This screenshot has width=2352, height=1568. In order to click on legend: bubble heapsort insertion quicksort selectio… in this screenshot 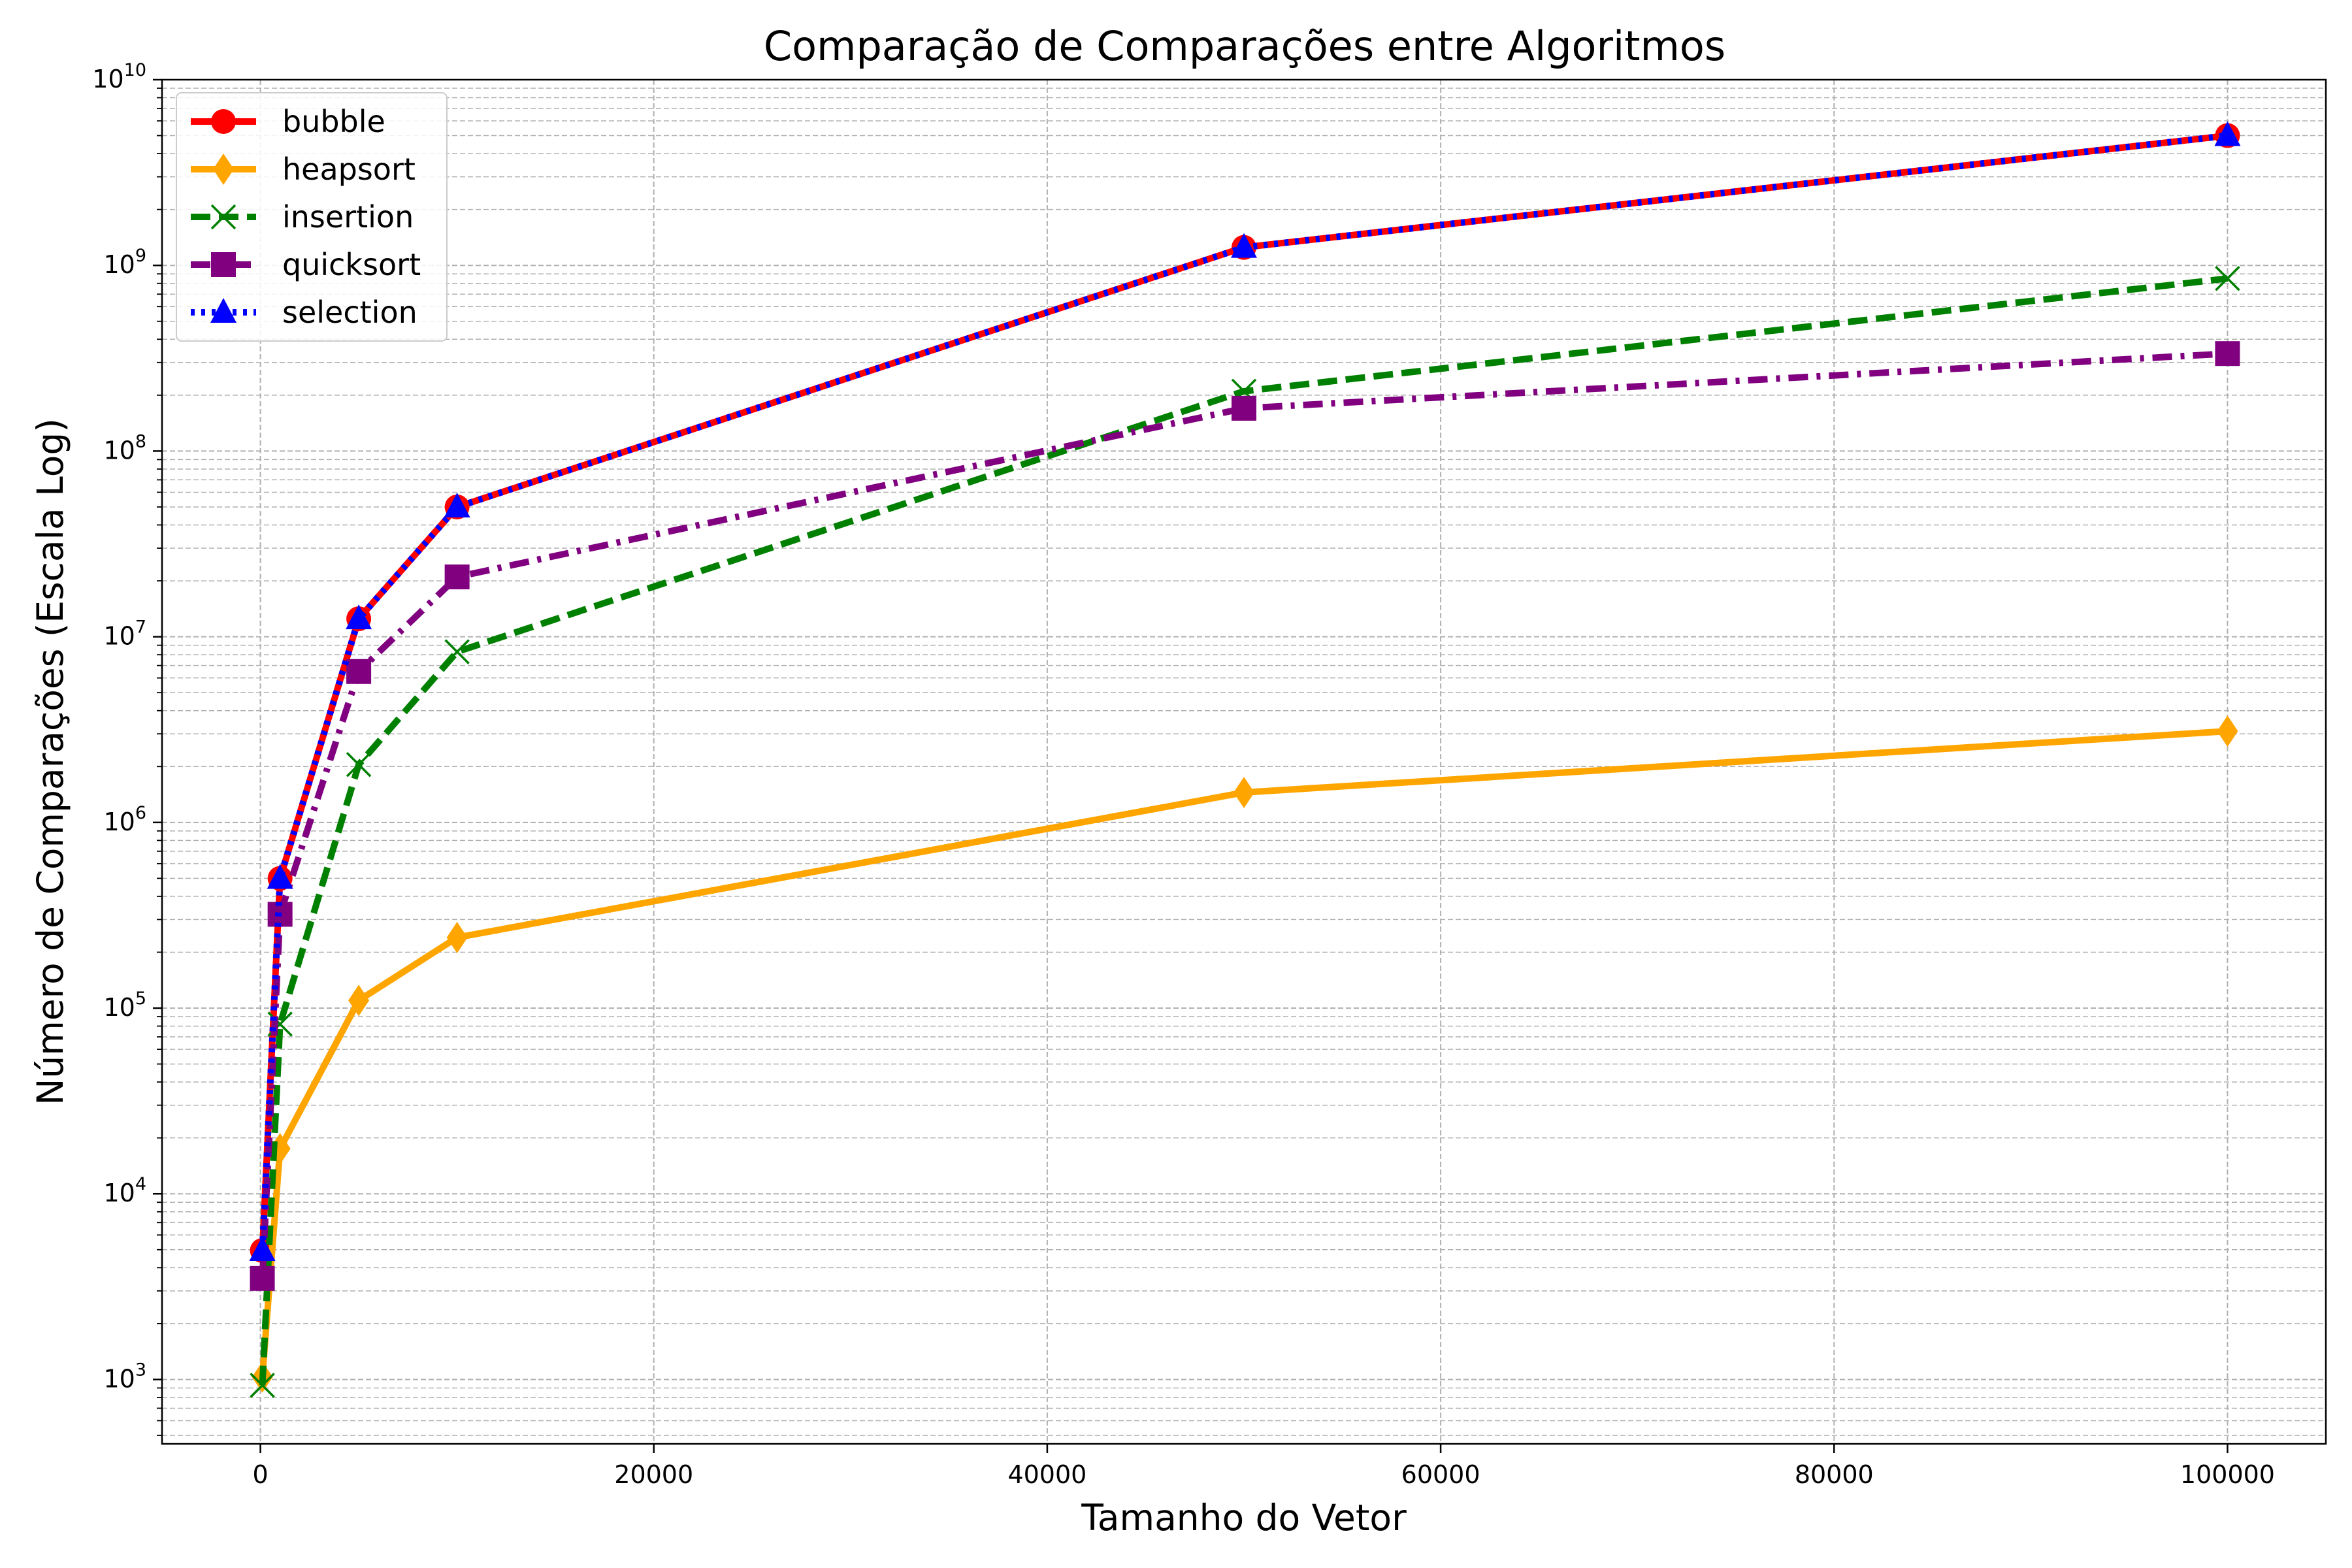, I will do `click(312, 217)`.